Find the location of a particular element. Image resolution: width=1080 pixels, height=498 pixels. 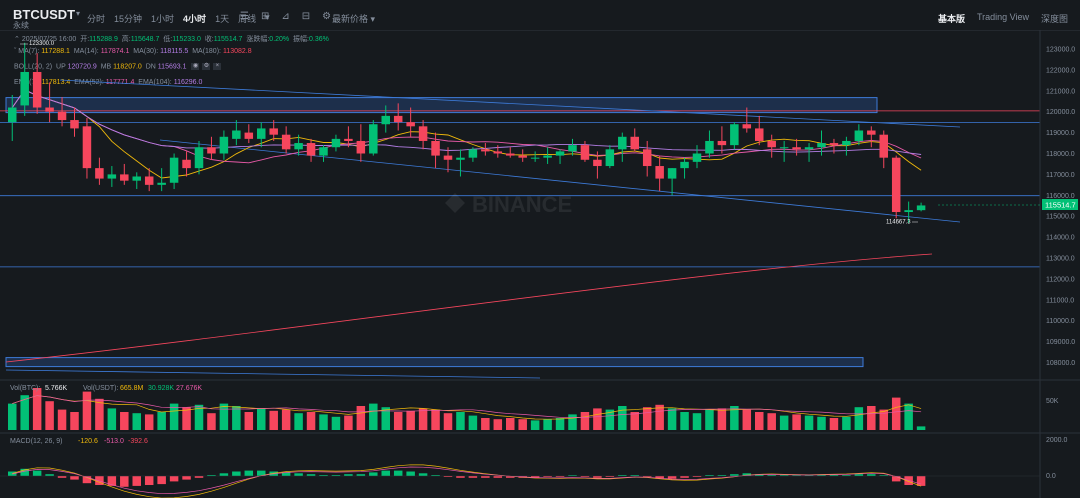

close-label: 收: is located at coordinates (209, 39).